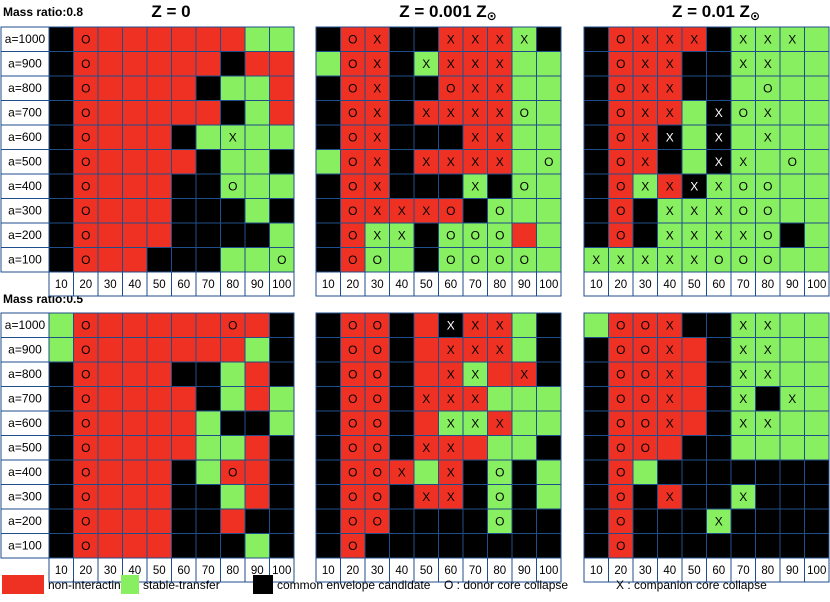  I want to click on legend-label-non-interacting: non-interacting, so click(87, 585).